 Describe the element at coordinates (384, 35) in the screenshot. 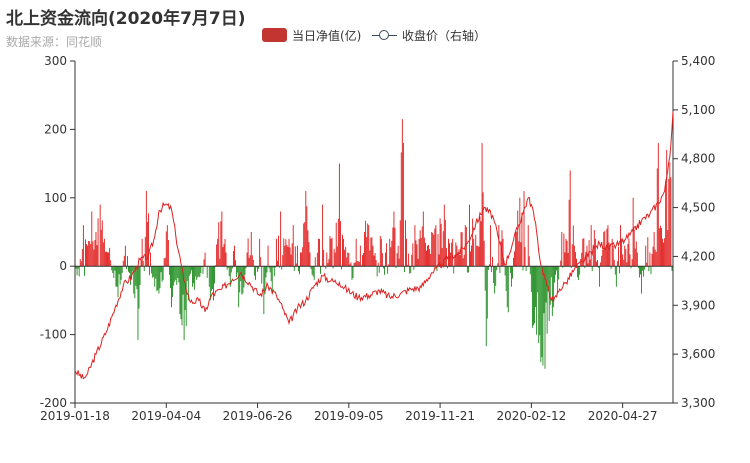

I see `legend-line-swatch-icon` at that location.